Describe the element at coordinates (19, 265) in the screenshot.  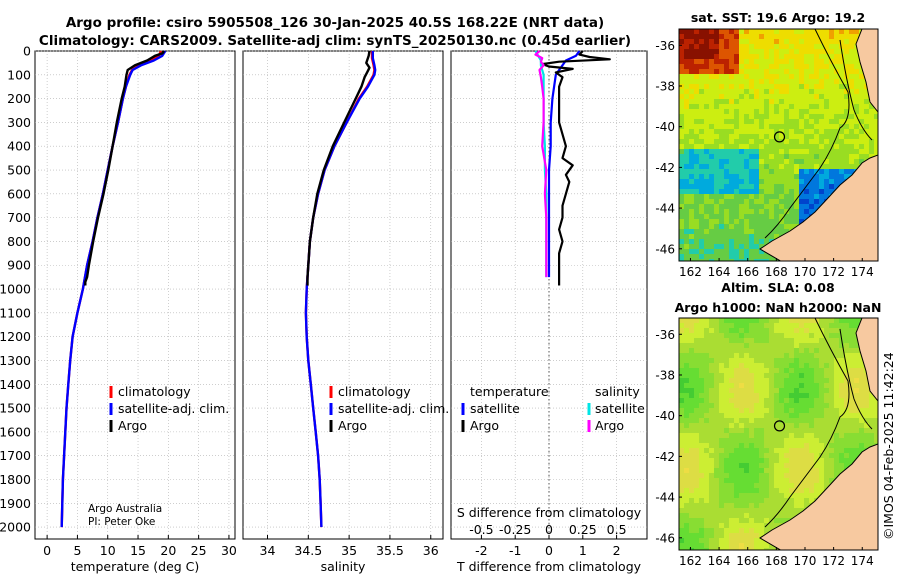
I see `depth-tick-label: 900` at that location.